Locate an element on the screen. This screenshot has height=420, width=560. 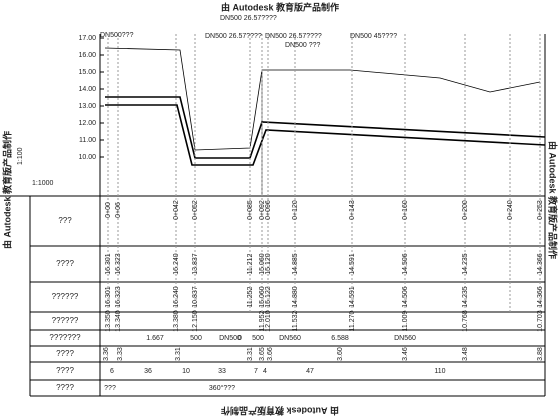
cell: 14.880 is located at coordinates (295, 297).